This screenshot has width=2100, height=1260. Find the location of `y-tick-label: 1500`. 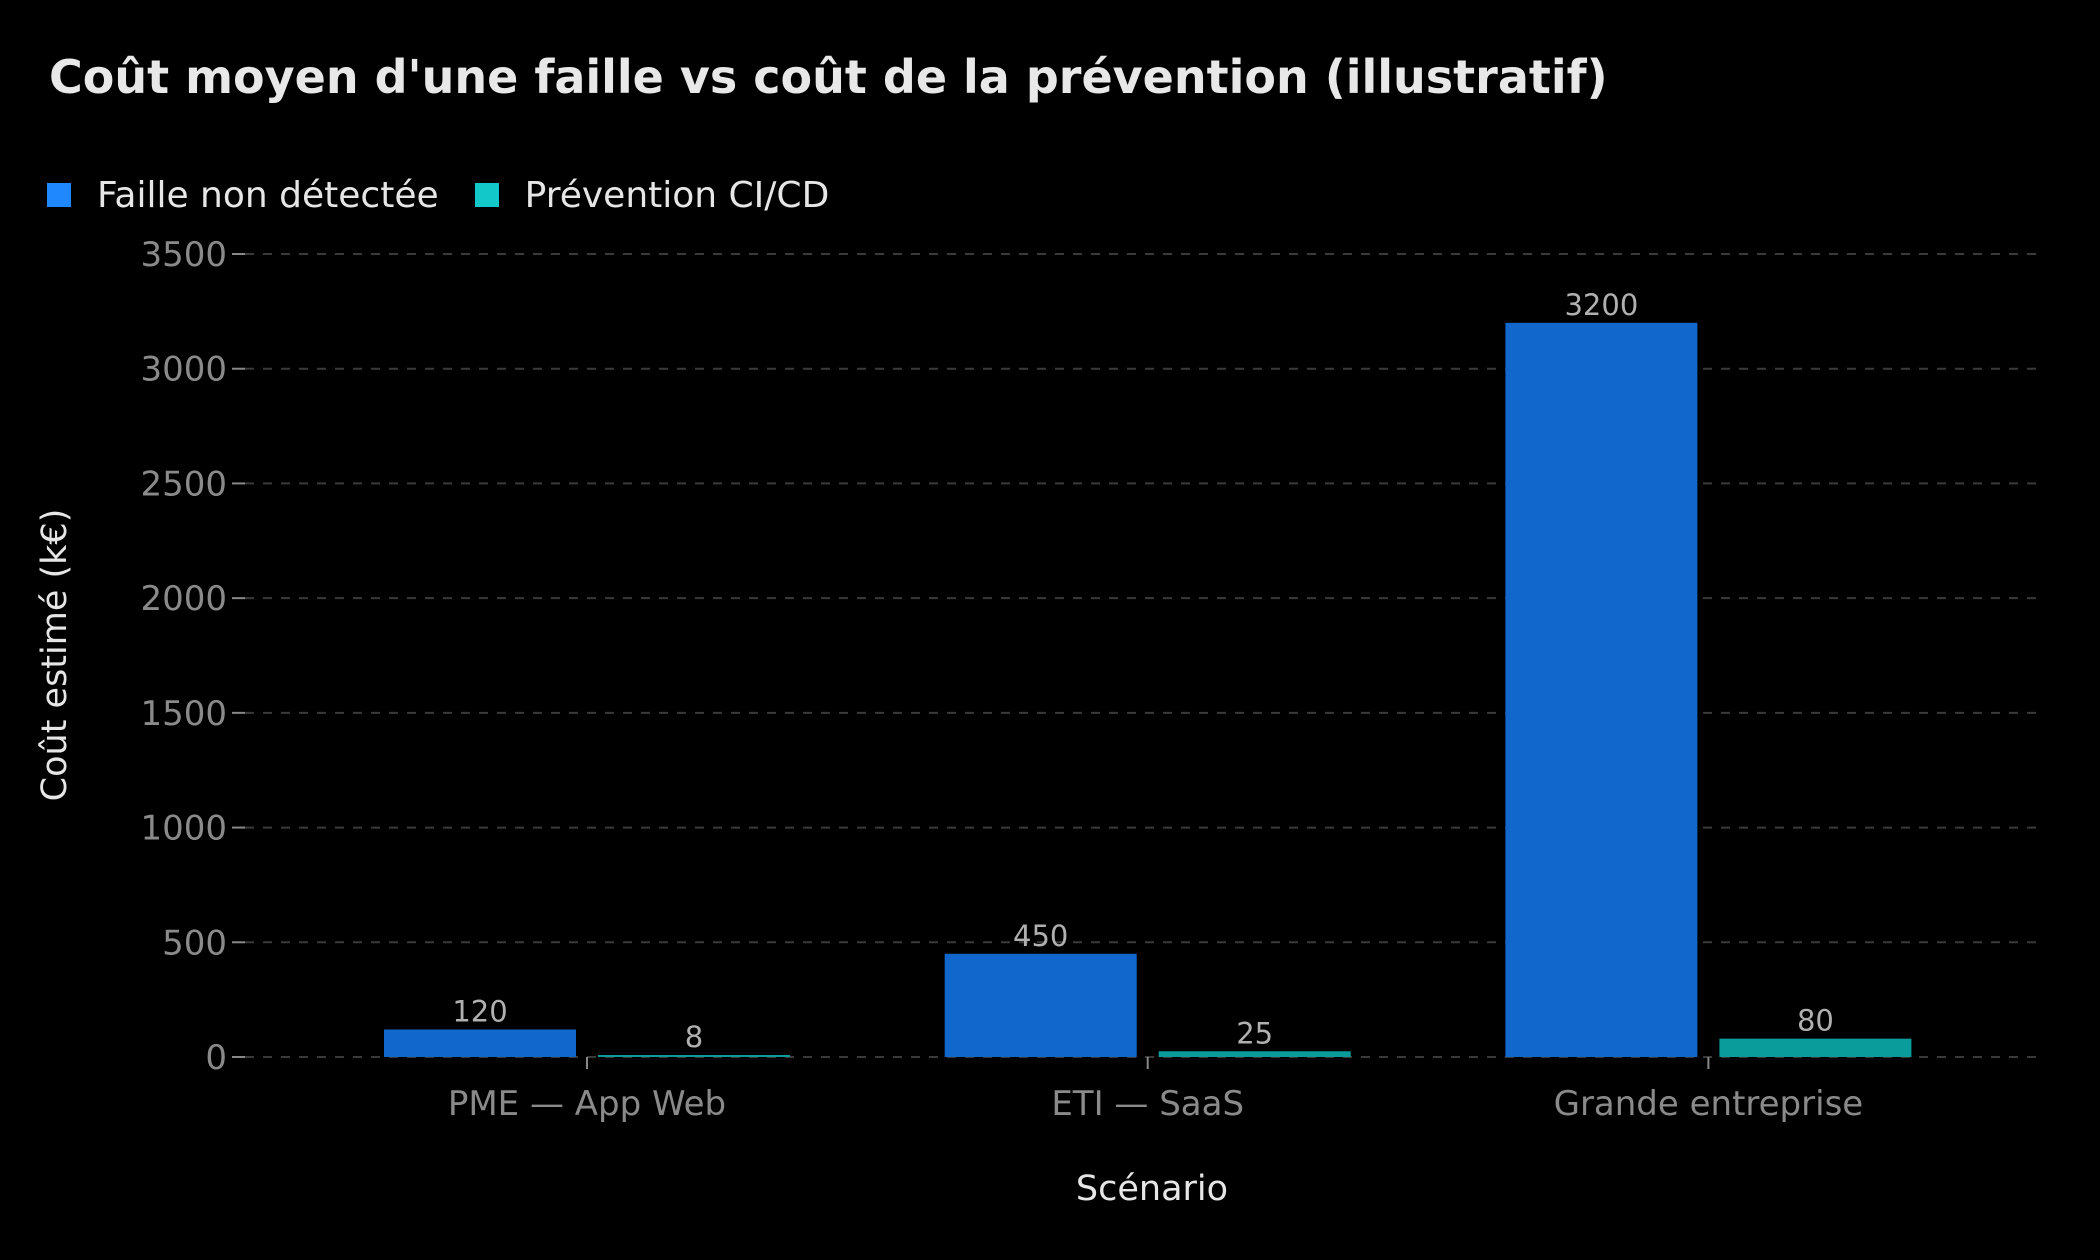

y-tick-label: 1500 is located at coordinates (183, 714).